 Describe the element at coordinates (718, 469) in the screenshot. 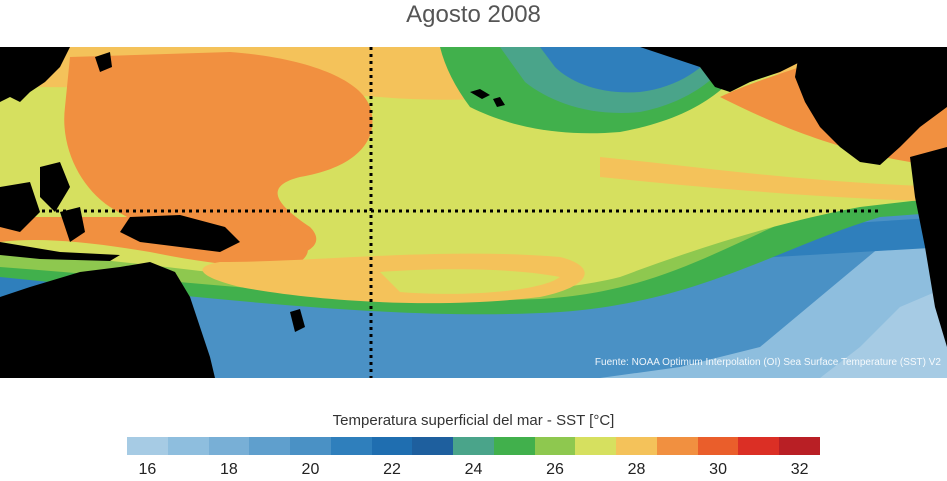

I see `colorbar-tick-label: 30` at that location.